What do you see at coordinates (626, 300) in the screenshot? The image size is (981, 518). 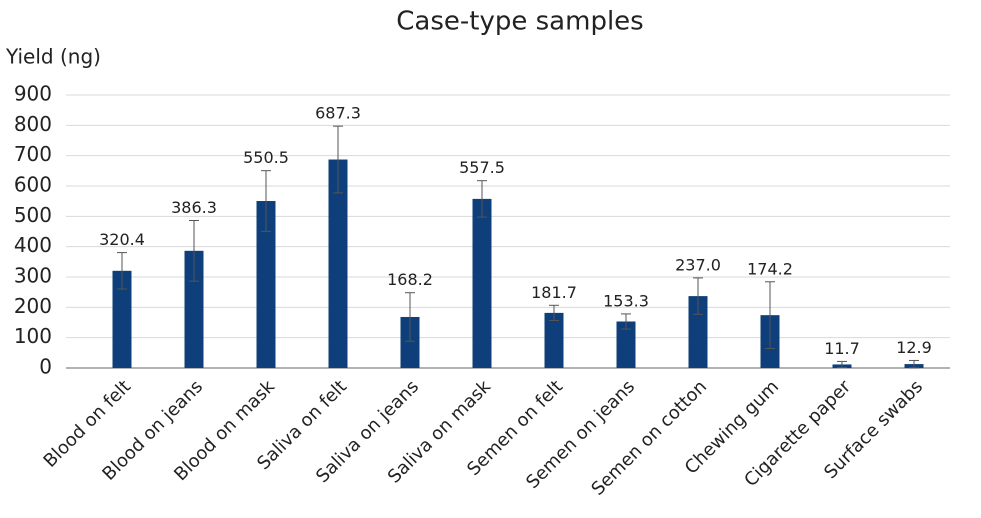 I see `value-label: 153.3` at bounding box center [626, 300].